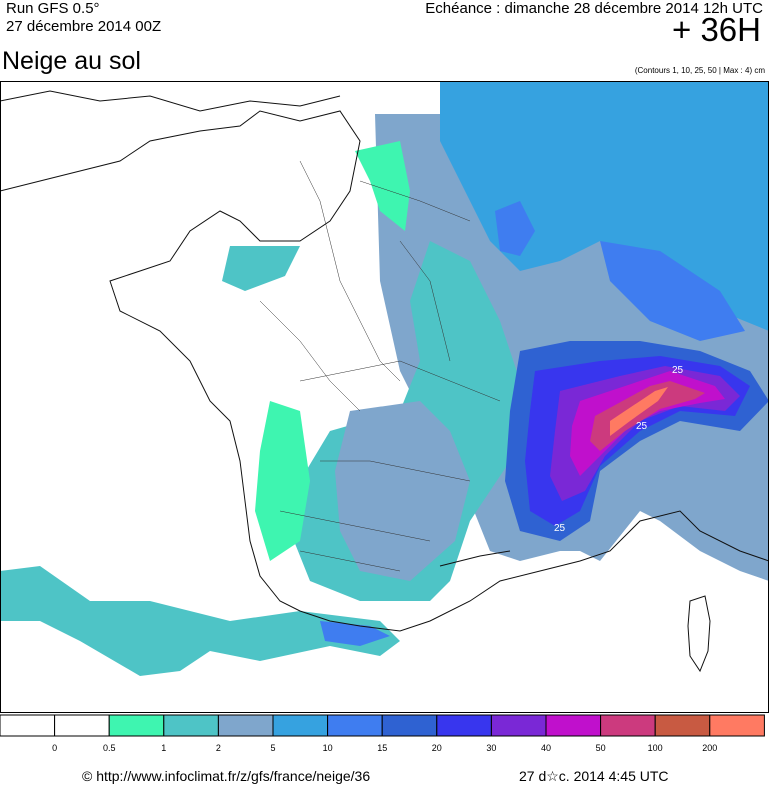 The height and width of the screenshot is (786, 769). What do you see at coordinates (402, 491) in the screenshot?
I see `snow-area-massif` at bounding box center [402, 491].